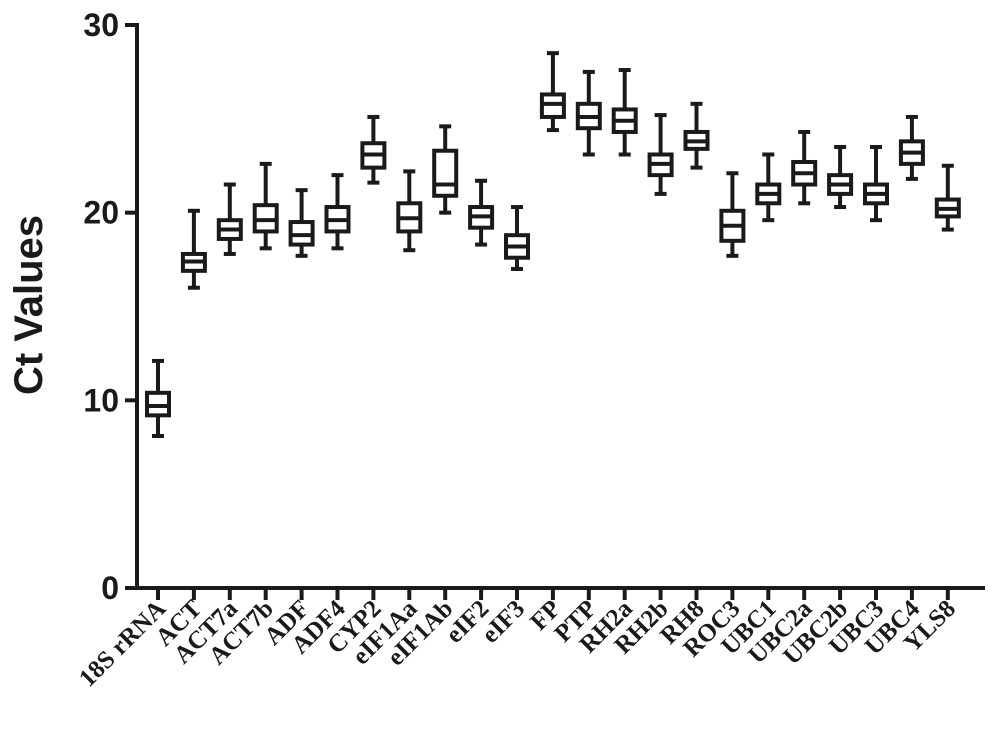 The image size is (1000, 749). What do you see at coordinates (660, 154) in the screenshot?
I see `box-rh2b` at bounding box center [660, 154].